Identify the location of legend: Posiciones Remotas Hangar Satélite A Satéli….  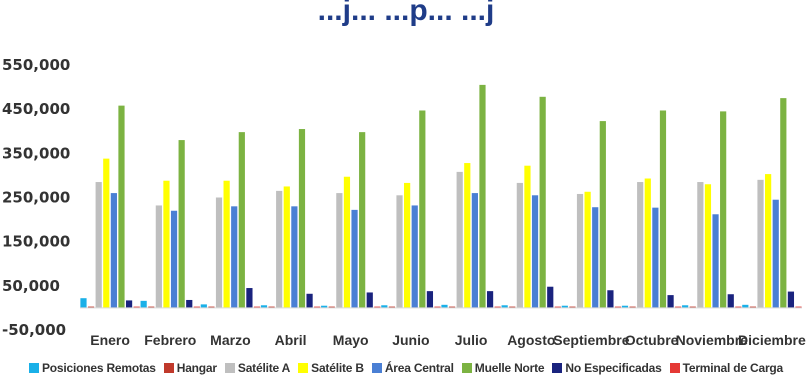
(406, 368).